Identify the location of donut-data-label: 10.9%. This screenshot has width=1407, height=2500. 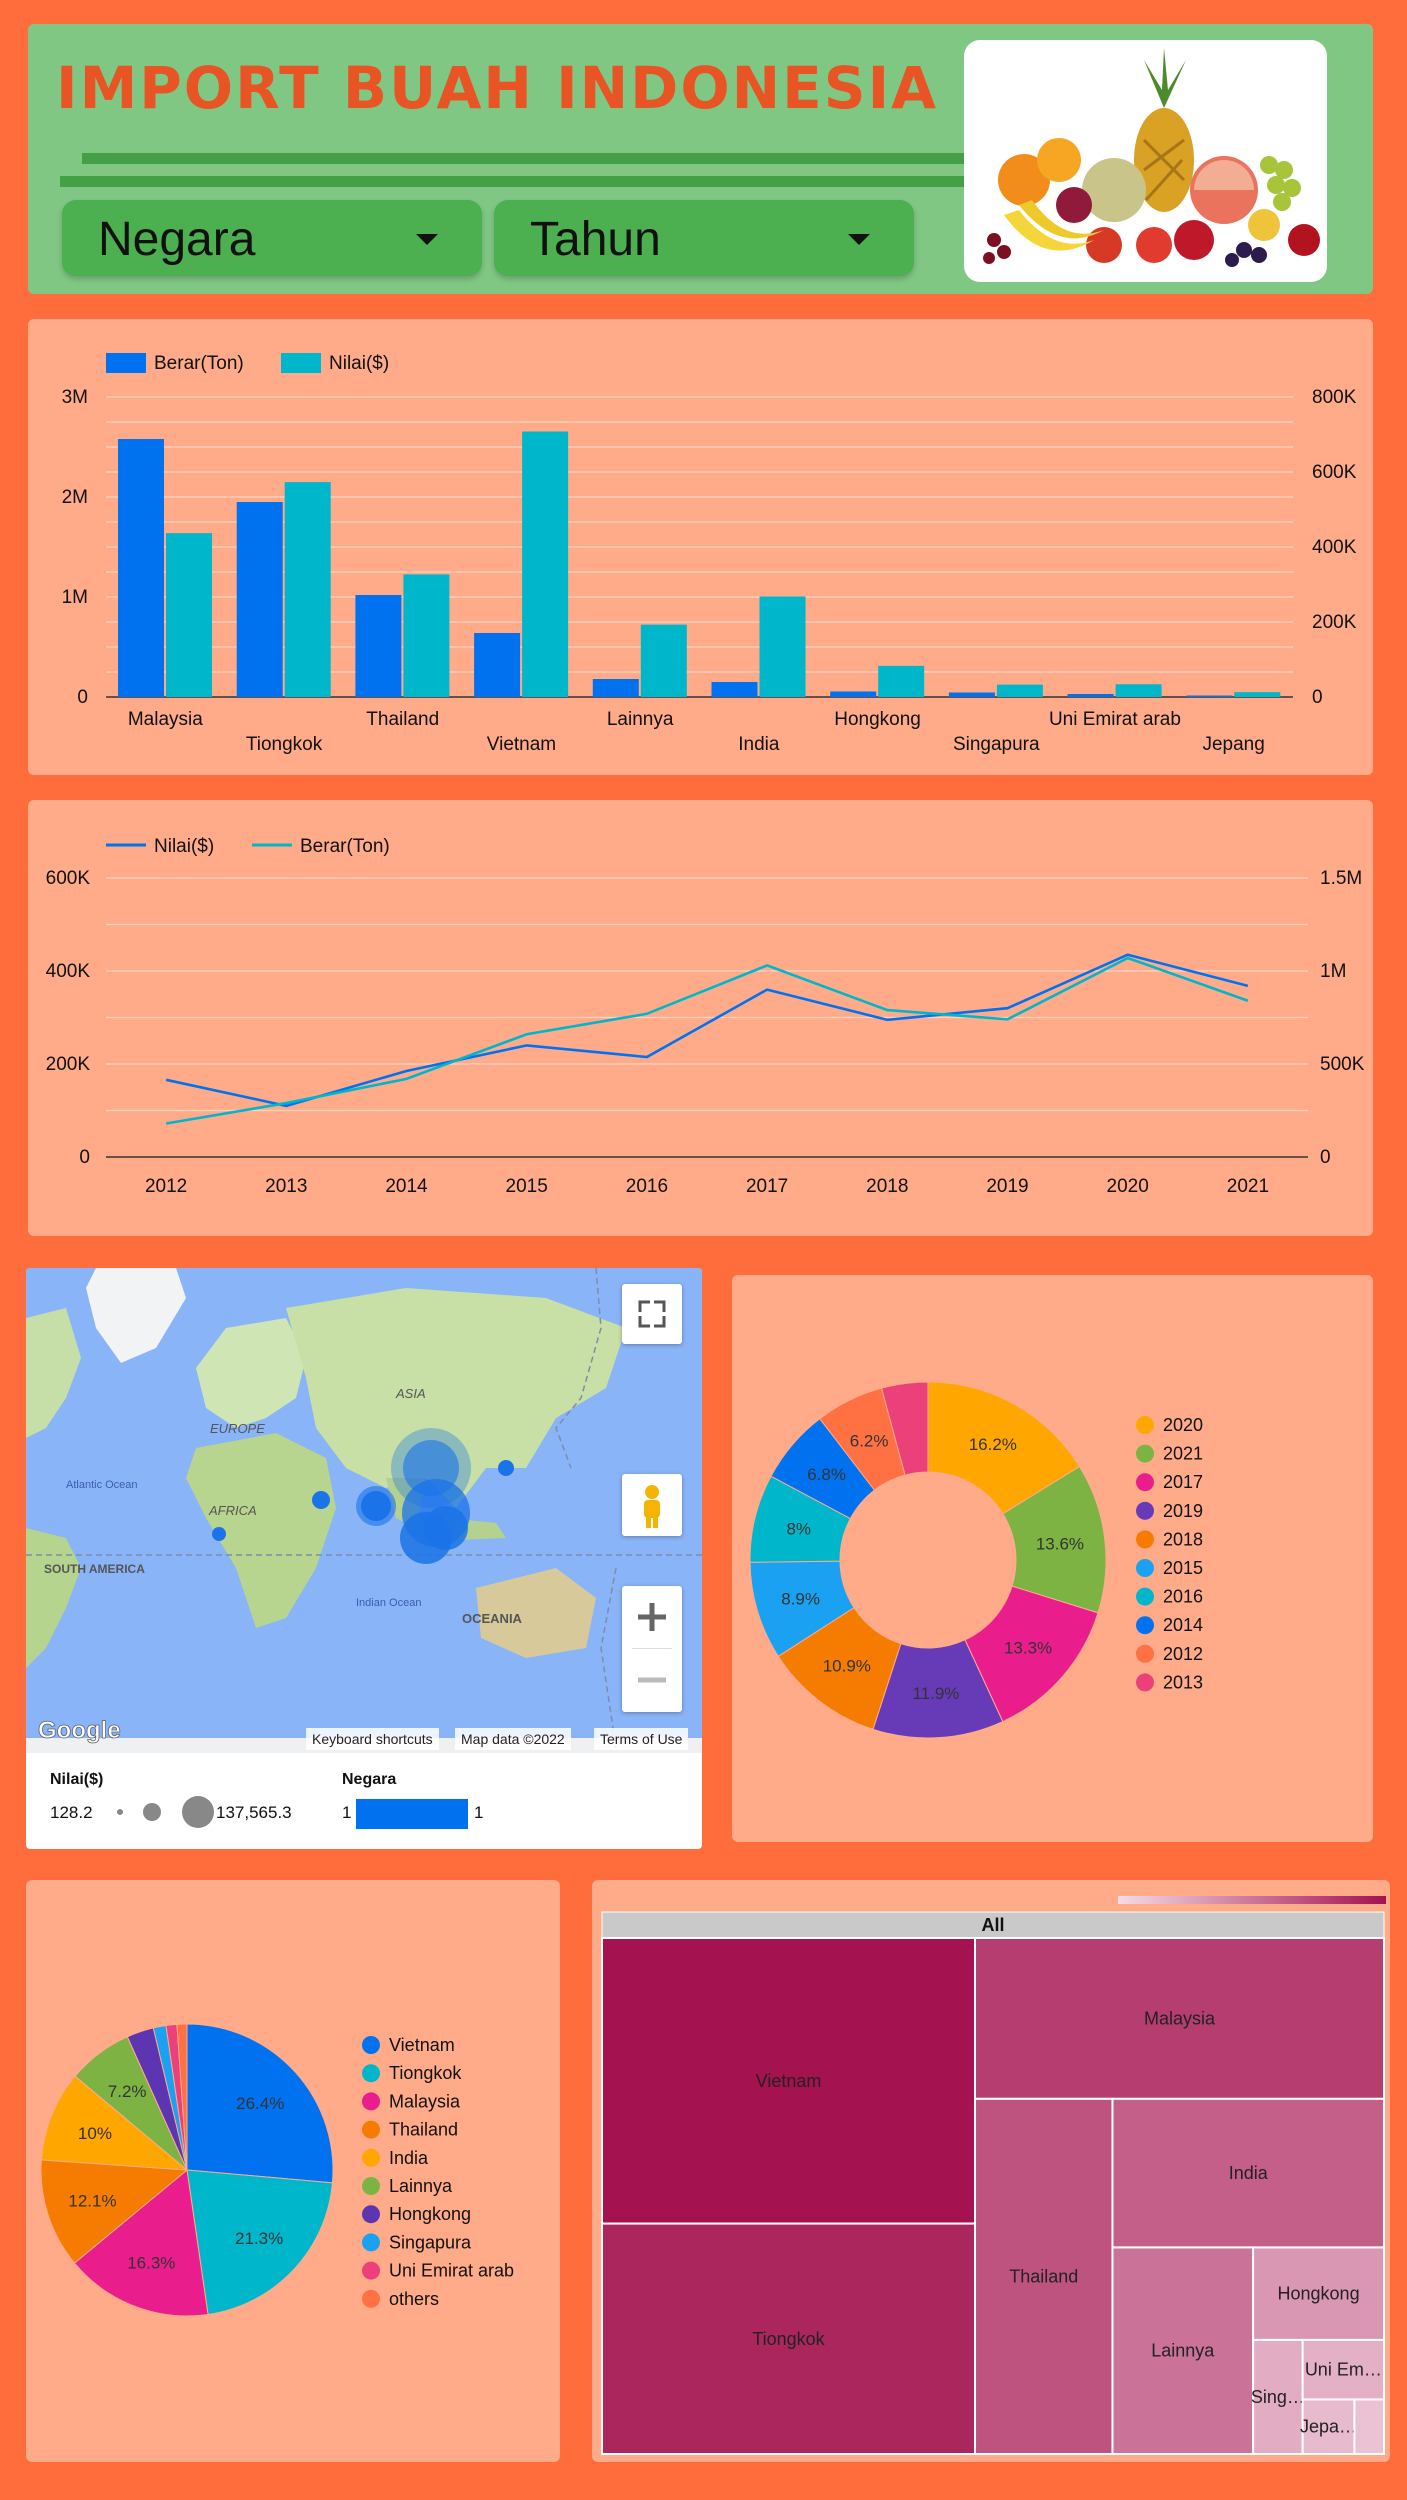
(847, 1665).